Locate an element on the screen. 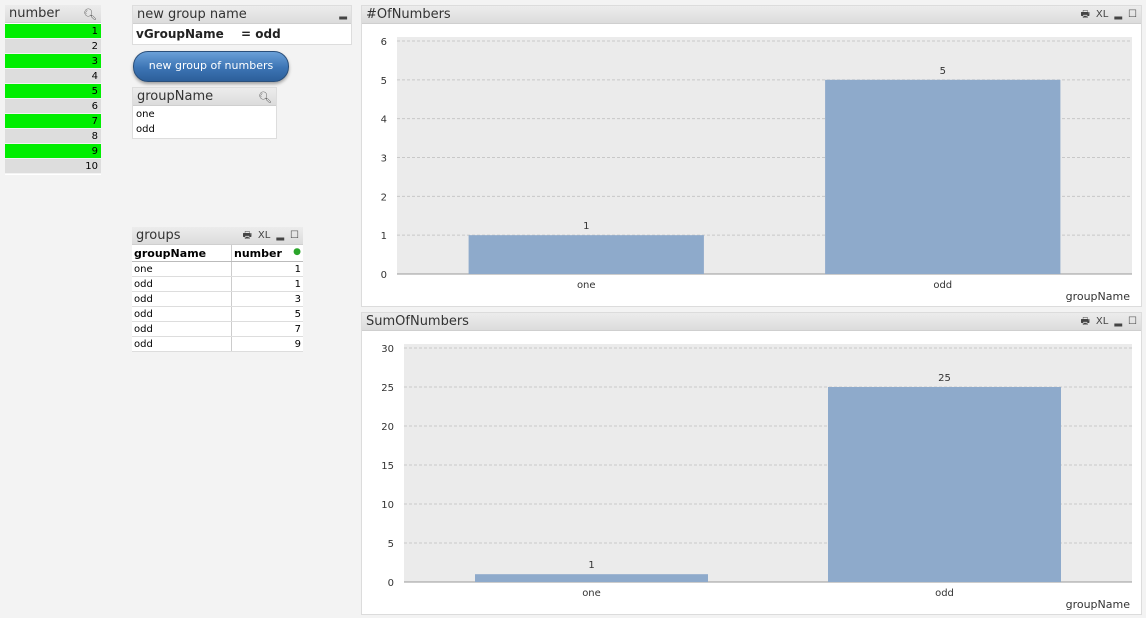  column-header-groupname: groupName is located at coordinates (182, 253).